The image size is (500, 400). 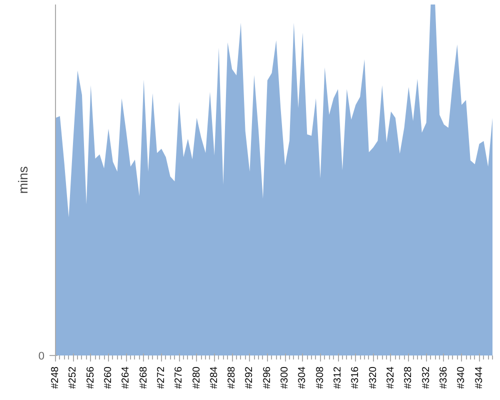 What do you see at coordinates (338, 377) in the screenshot?
I see `x-tick-label: #312` at bounding box center [338, 377].